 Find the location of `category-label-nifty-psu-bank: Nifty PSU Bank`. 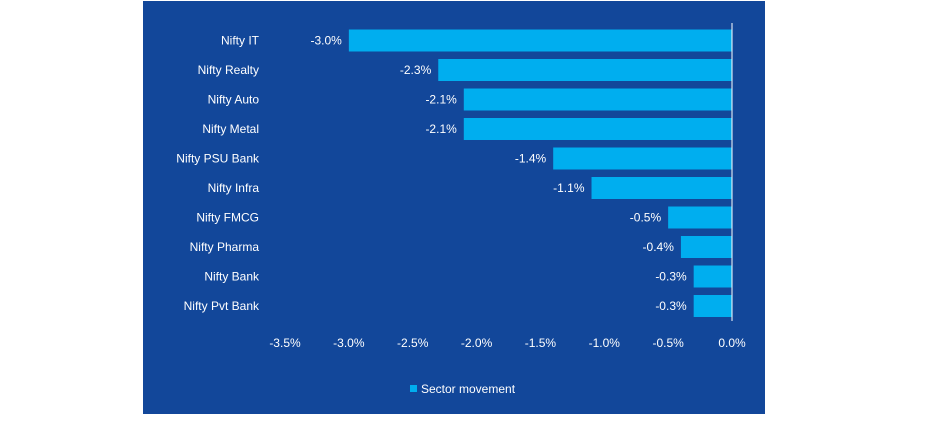

category-label-nifty-psu-bank: Nifty PSU Bank is located at coordinates (218, 159).